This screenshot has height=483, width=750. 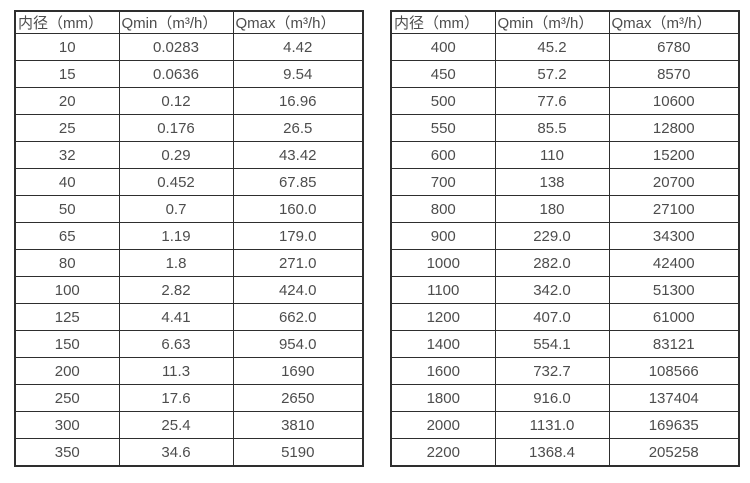 I want to click on table-cell: 916.0, so click(x=552, y=398).